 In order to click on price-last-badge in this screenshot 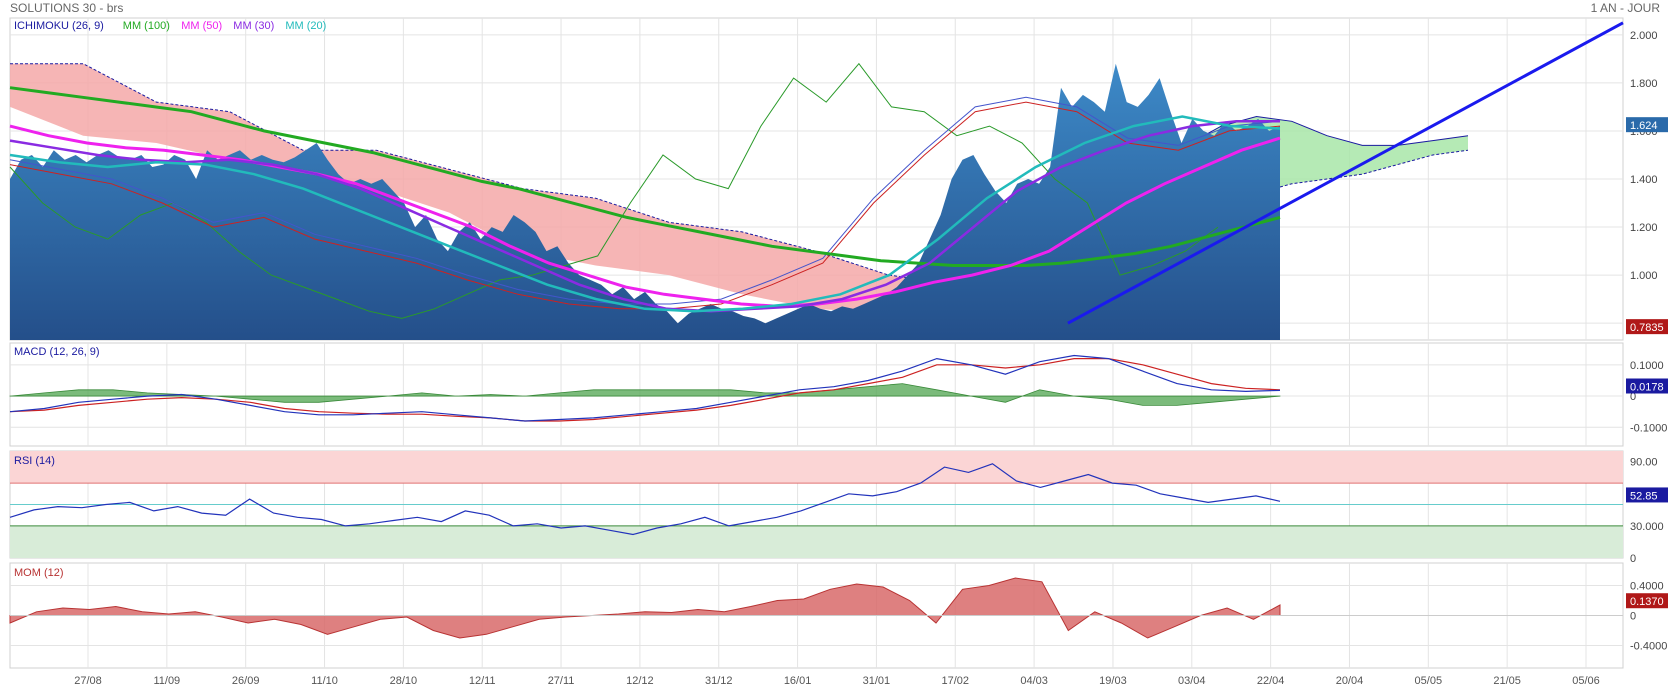, I will do `click(1647, 125)`.